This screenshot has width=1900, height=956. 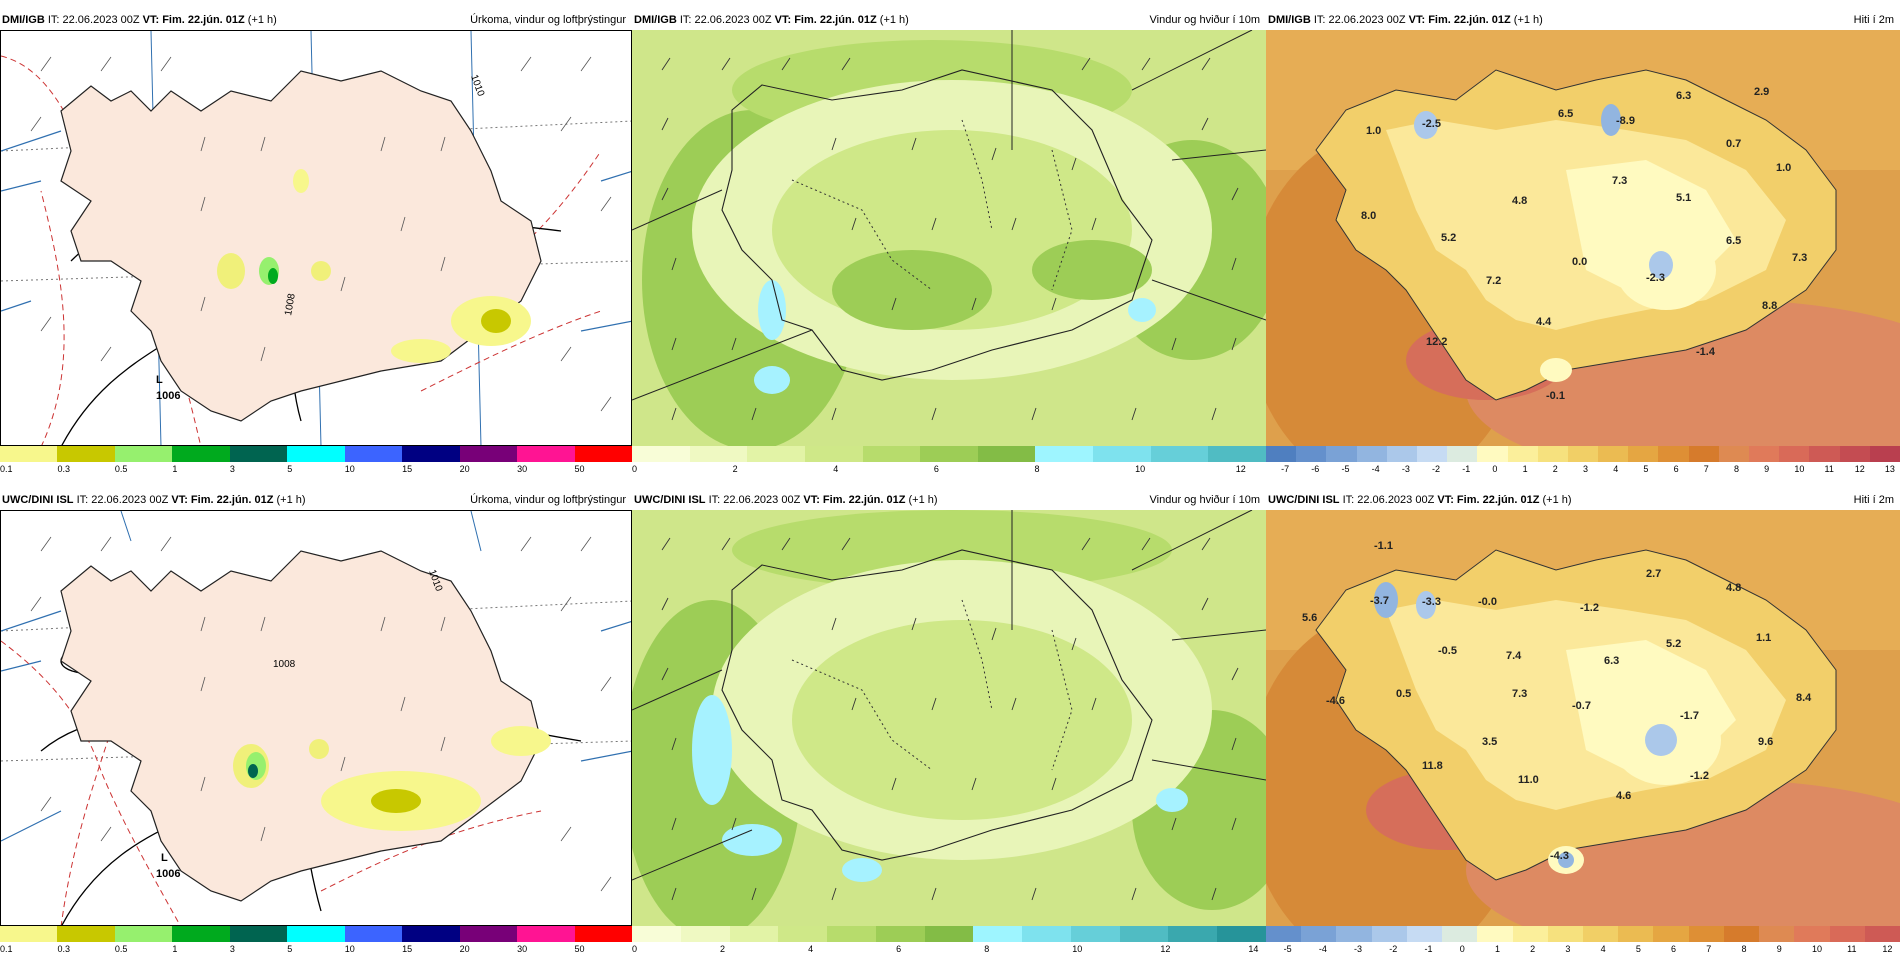 What do you see at coordinates (1804, 698) in the screenshot?
I see `temp-label: 8.4` at bounding box center [1804, 698].